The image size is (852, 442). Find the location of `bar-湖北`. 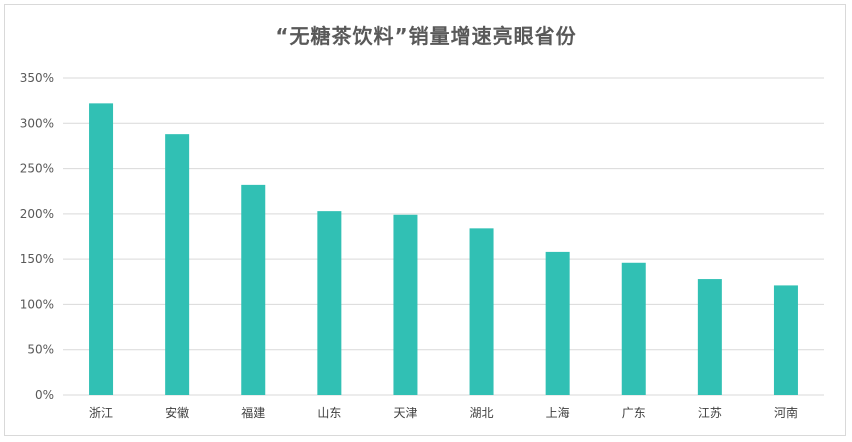

bar-湖北 is located at coordinates (481, 311).